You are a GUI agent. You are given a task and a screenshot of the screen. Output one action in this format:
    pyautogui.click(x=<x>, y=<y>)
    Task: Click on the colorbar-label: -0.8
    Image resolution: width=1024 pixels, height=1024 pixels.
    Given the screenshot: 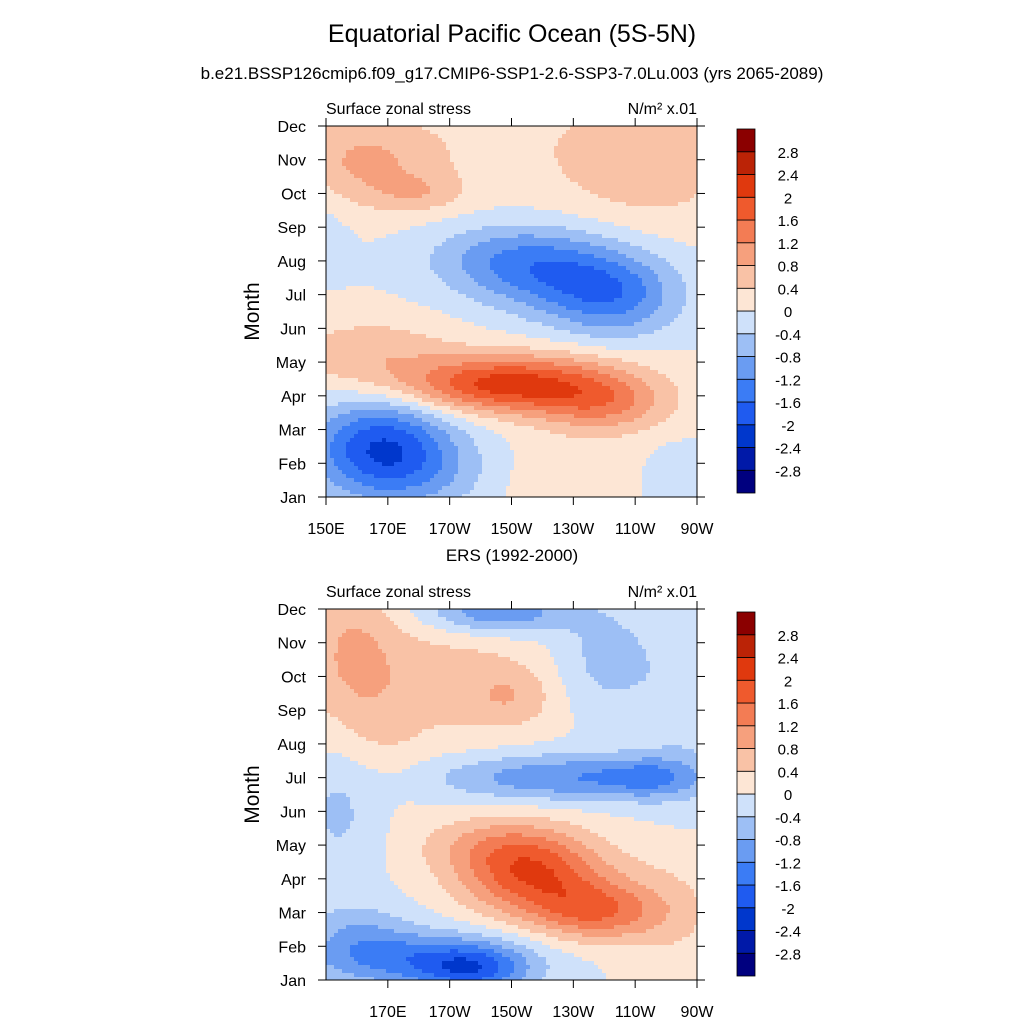 What is the action you would take?
    pyautogui.click(x=788, y=358)
    